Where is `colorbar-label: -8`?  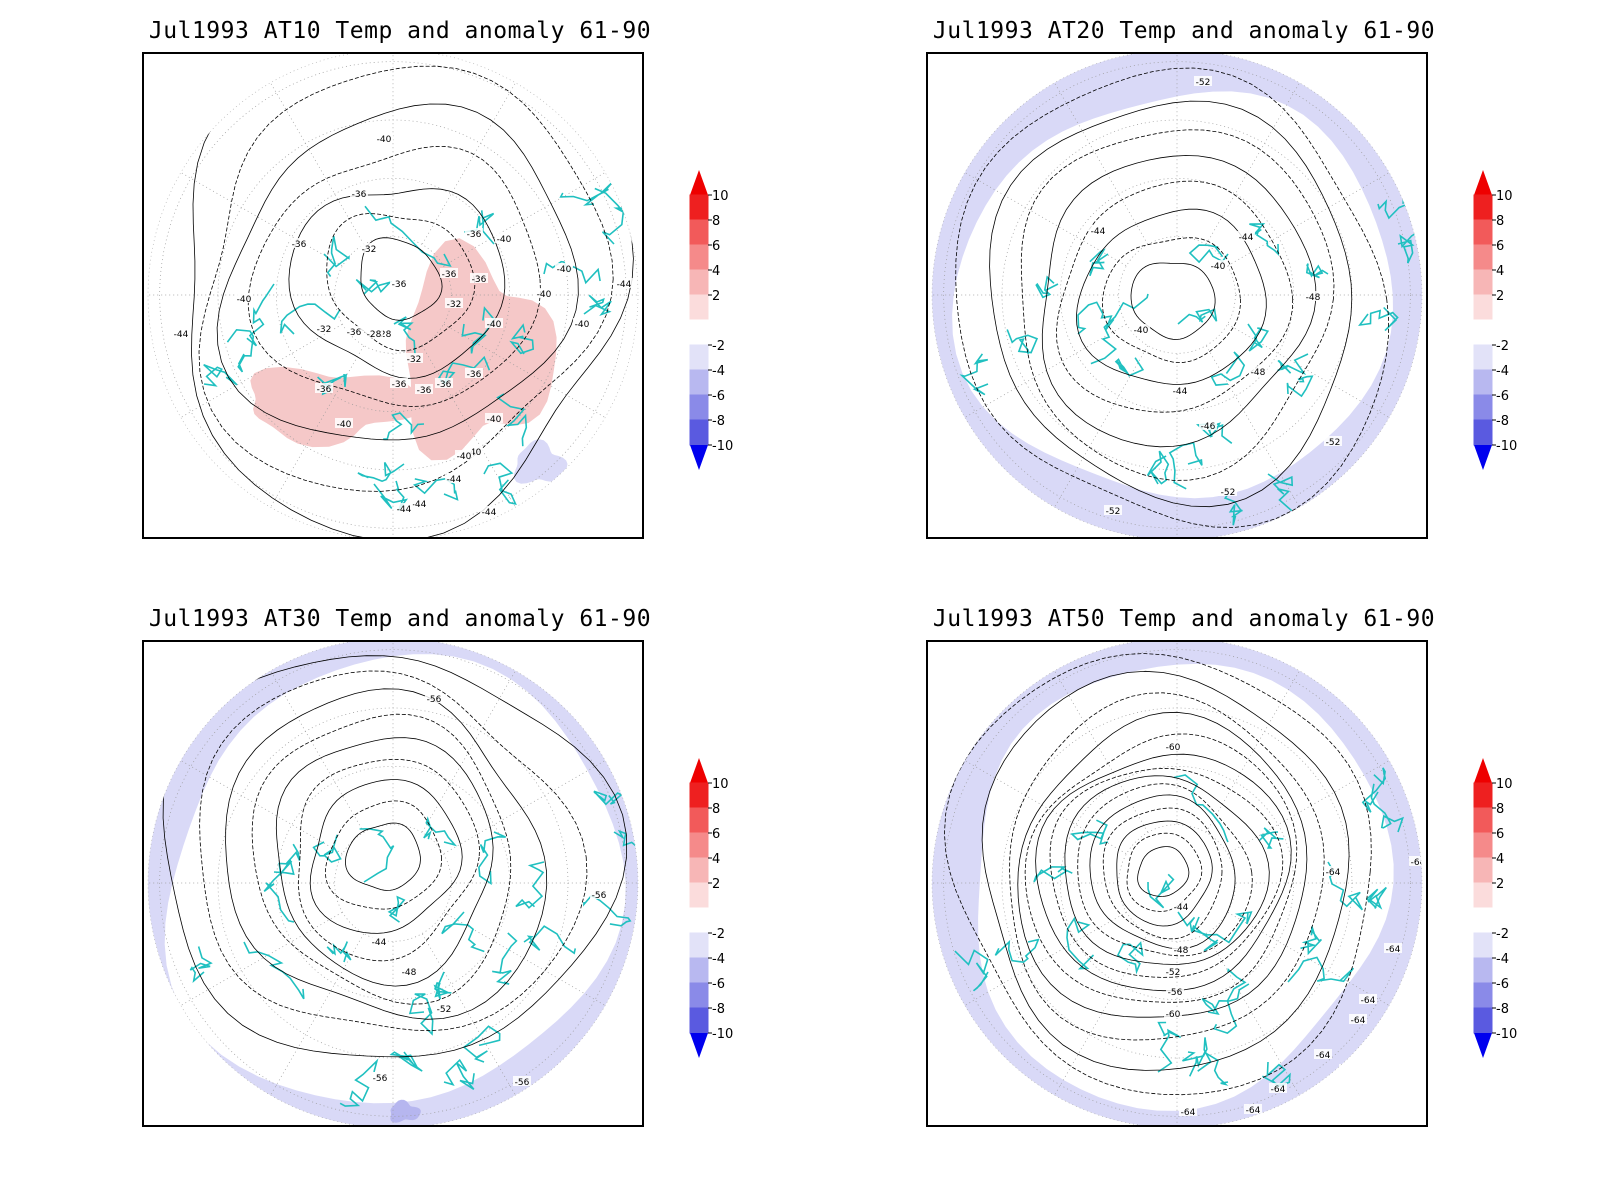
colorbar-label: -8 is located at coordinates (718, 1009).